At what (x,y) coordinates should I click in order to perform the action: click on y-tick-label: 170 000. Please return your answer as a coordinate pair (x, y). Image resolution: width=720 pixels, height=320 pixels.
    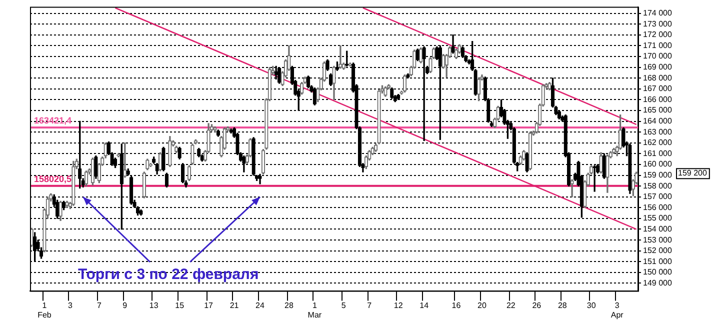
    Looking at the image, I should click on (657, 56).